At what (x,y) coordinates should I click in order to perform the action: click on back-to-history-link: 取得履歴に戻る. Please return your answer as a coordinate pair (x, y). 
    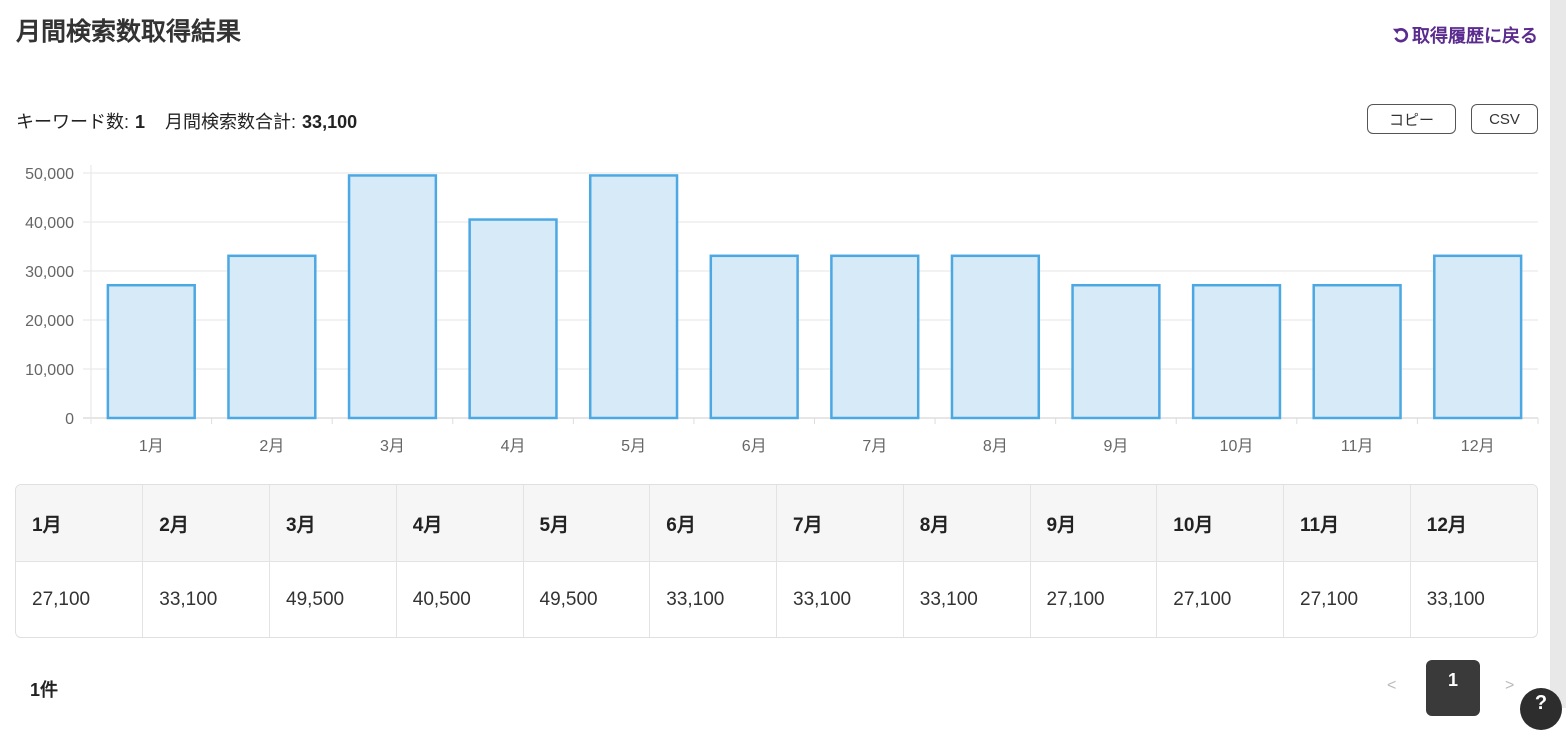
    Looking at the image, I should click on (1465, 35).